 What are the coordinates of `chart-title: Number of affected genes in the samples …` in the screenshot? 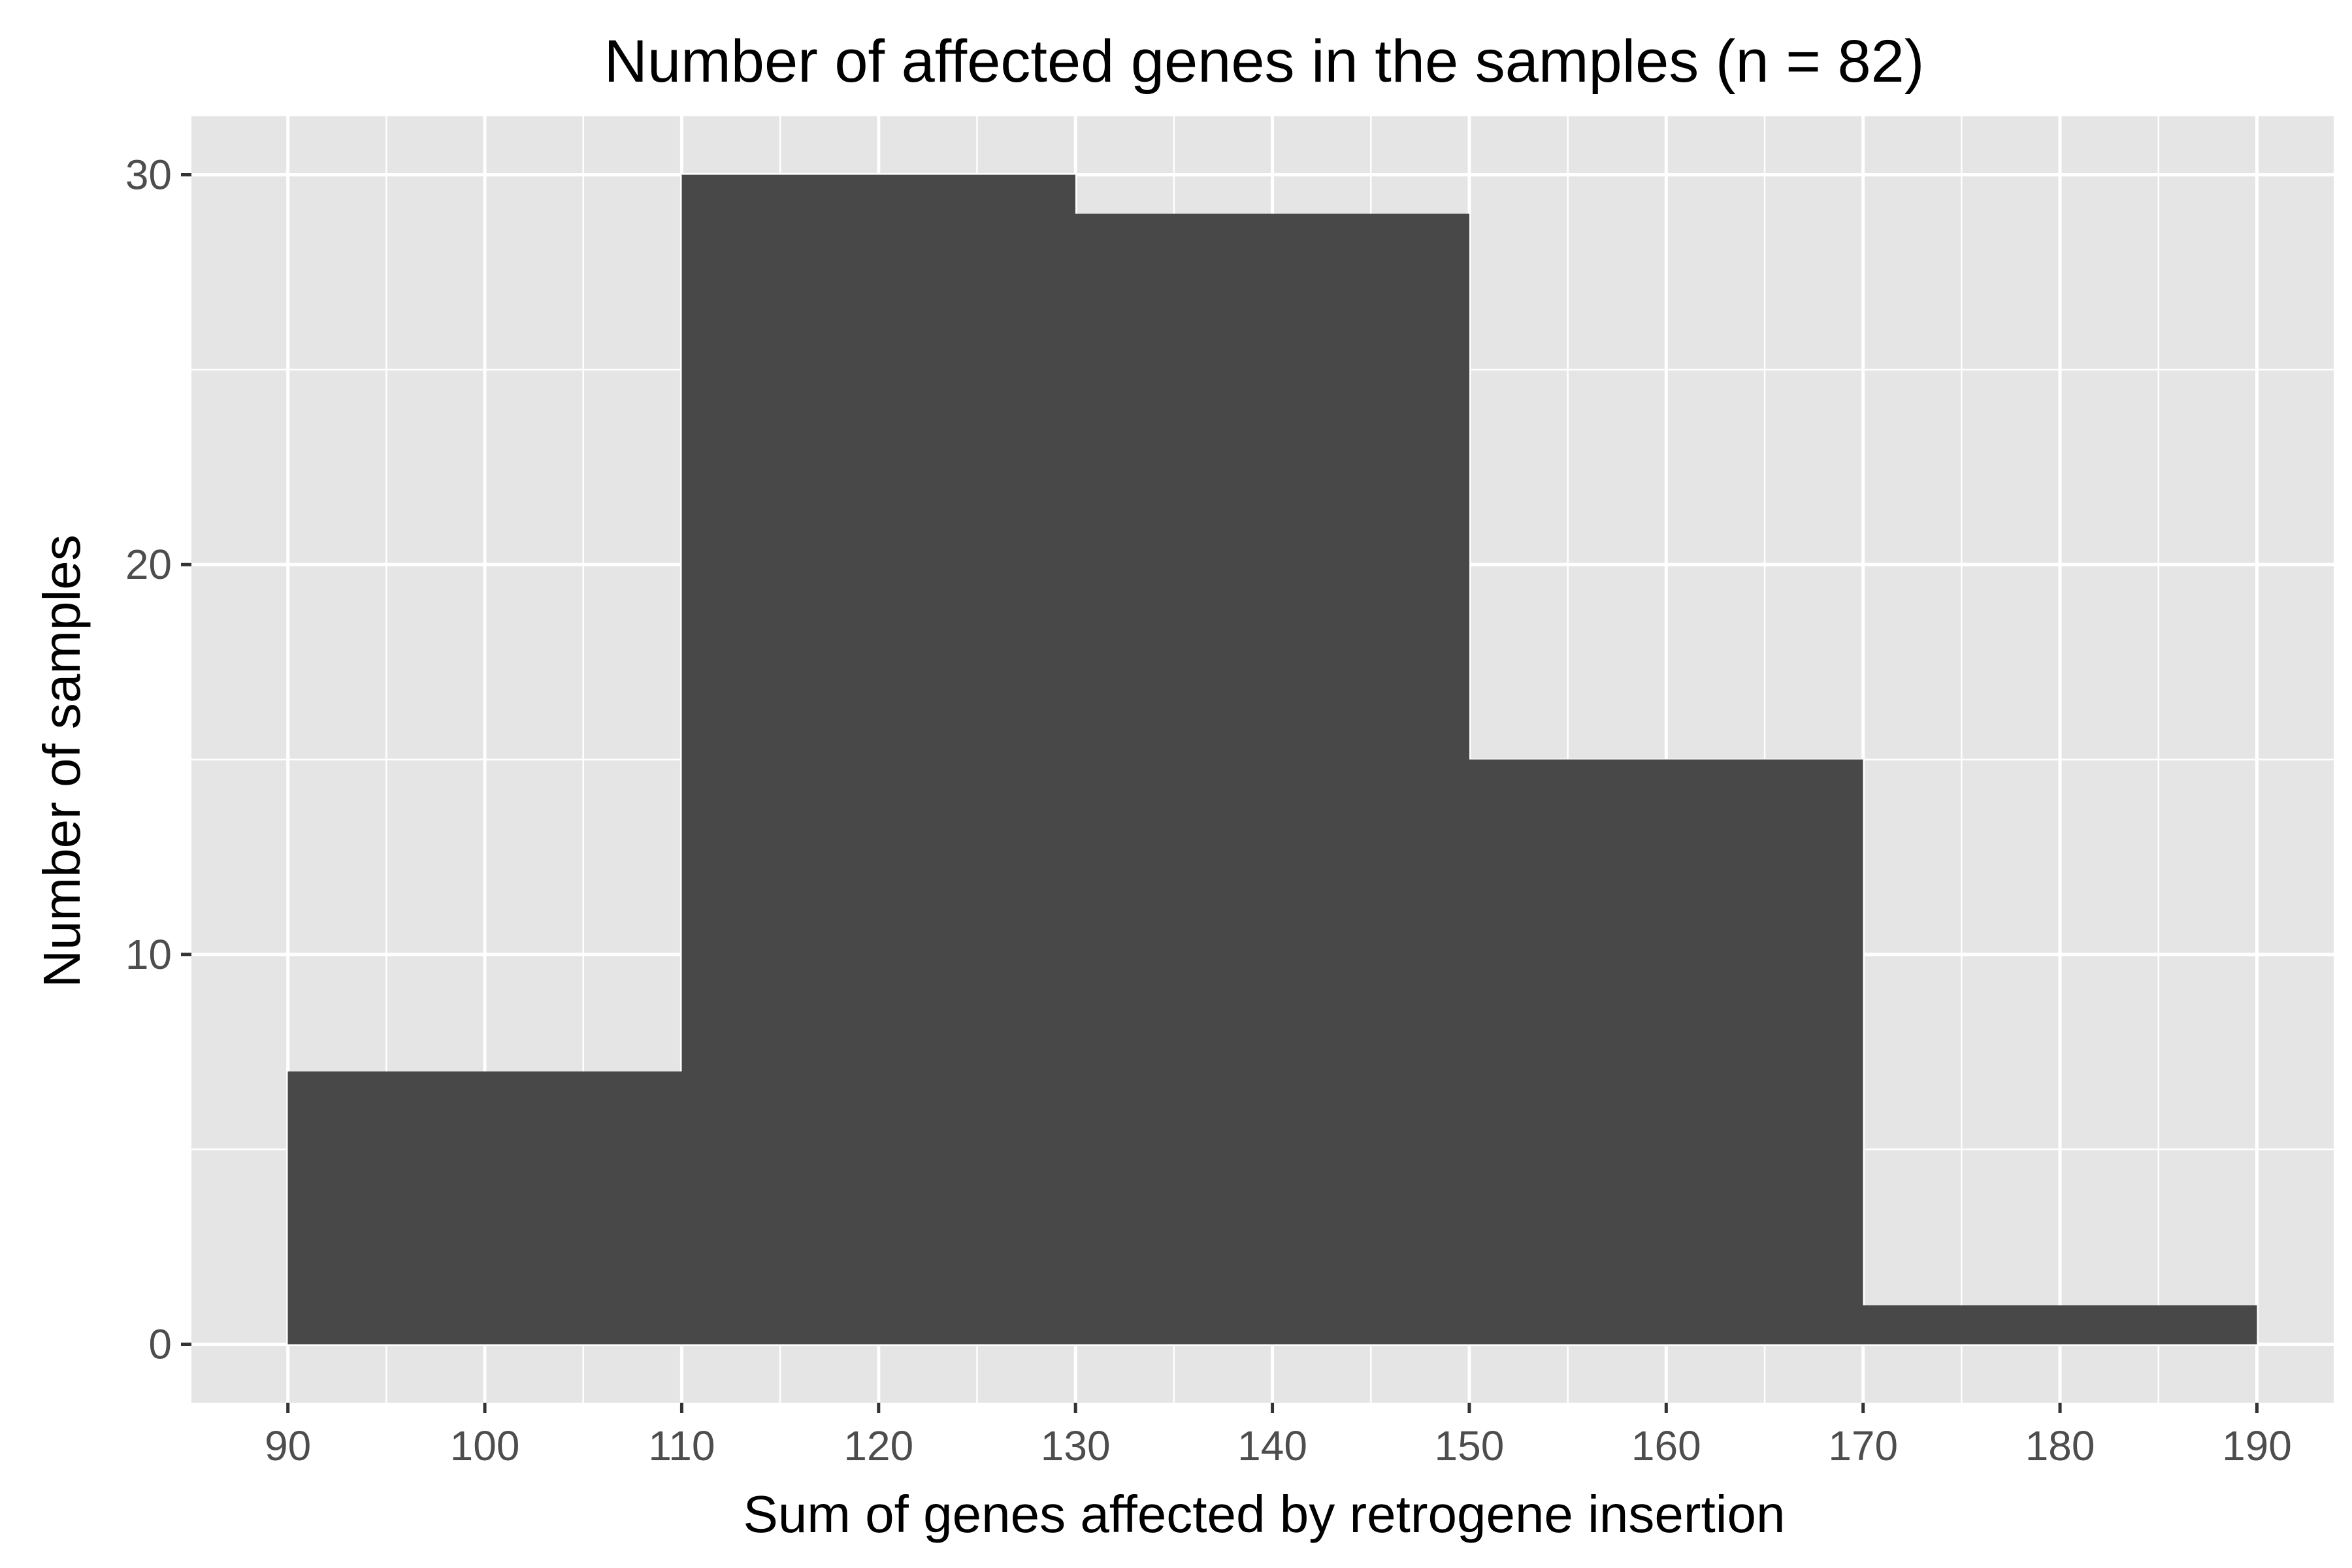 It's located at (1264, 61).